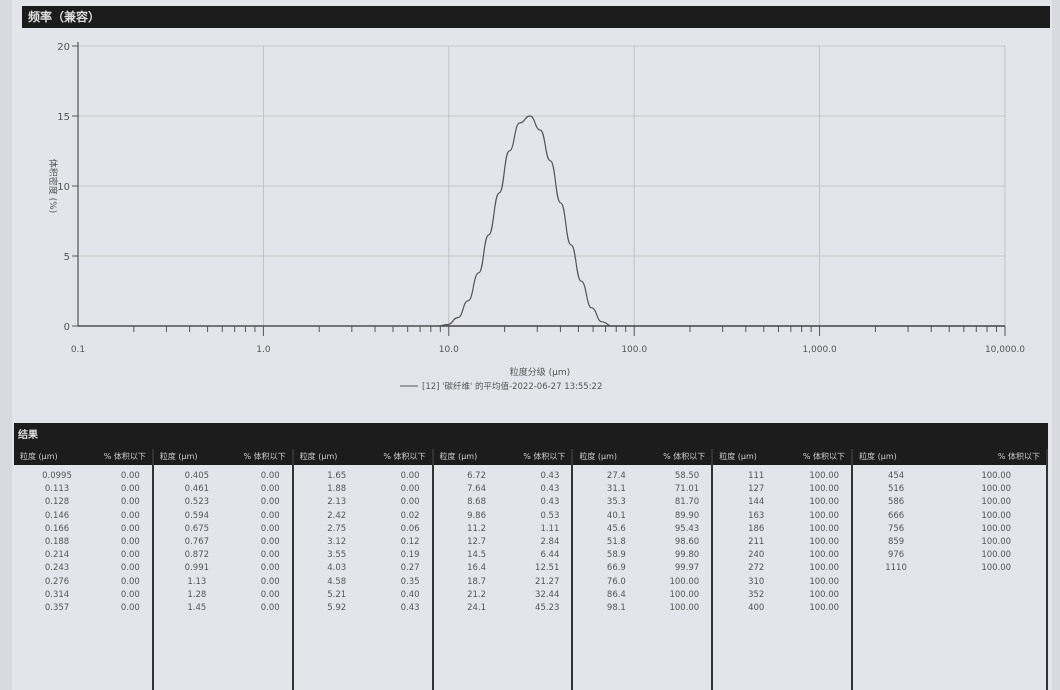 The image size is (1060, 690). What do you see at coordinates (337, 528) in the screenshot?
I see `size-cell: 2.75` at bounding box center [337, 528].